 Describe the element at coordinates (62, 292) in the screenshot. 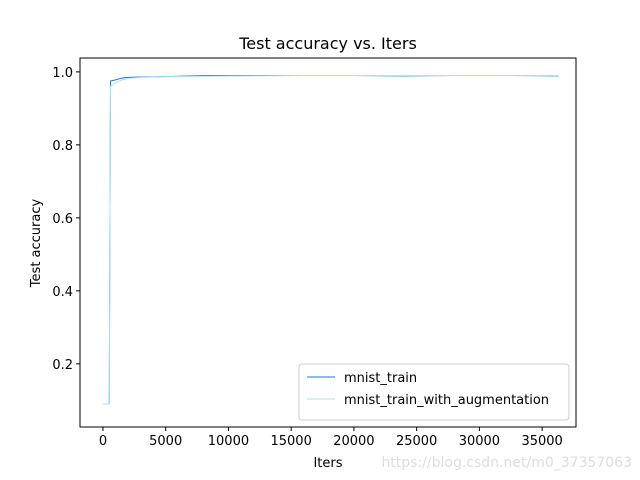

I see `y-tick-label: 0.4` at that location.